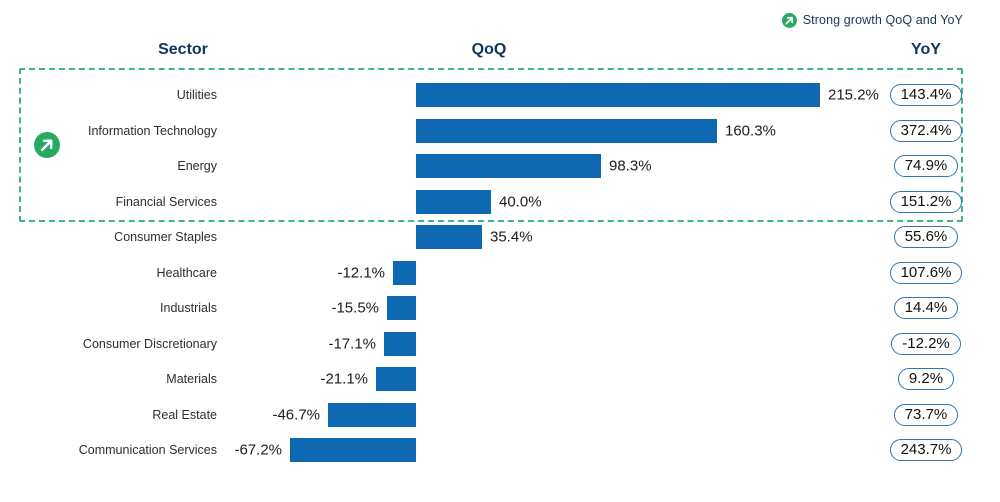 The height and width of the screenshot is (502, 1000). Describe the element at coordinates (184, 414) in the screenshot. I see `sector-label: Real Estate` at that location.